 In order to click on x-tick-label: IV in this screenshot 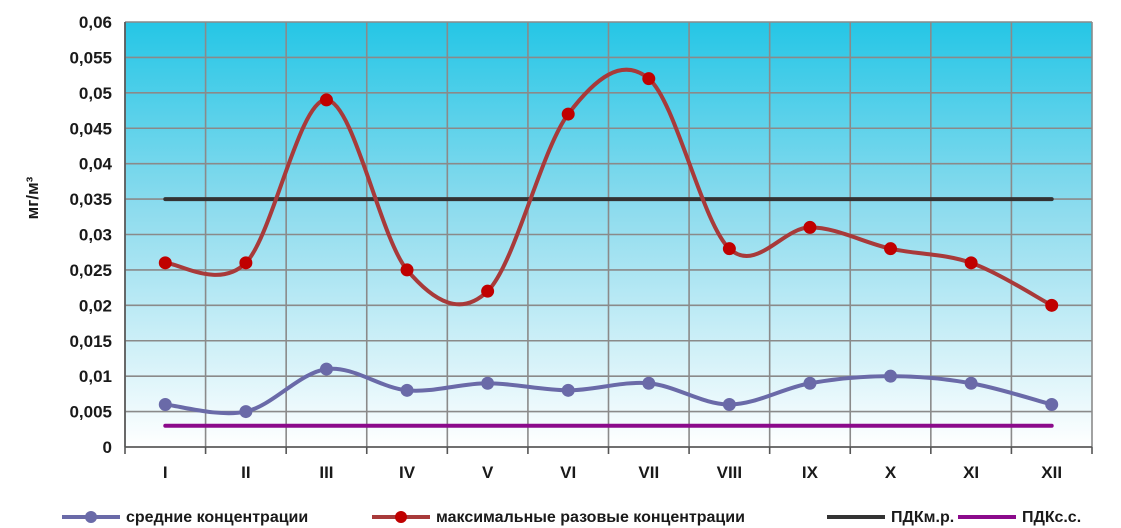, I will do `click(407, 472)`.